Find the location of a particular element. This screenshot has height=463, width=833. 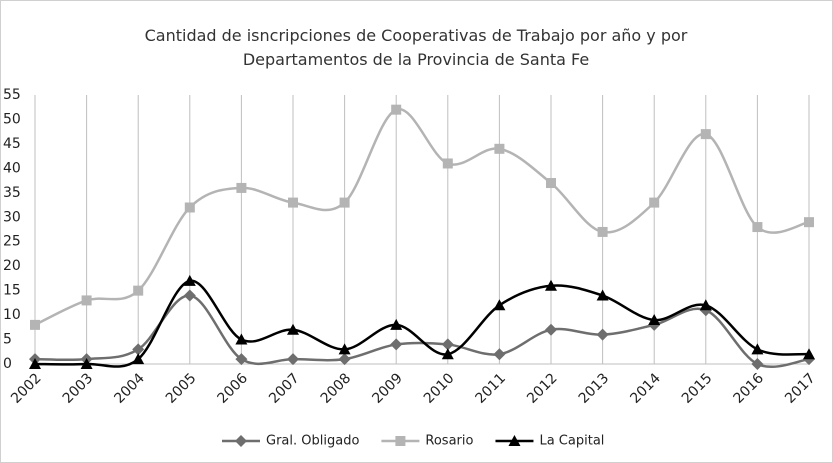

y-tick-label: 5 is located at coordinates (7, 340).